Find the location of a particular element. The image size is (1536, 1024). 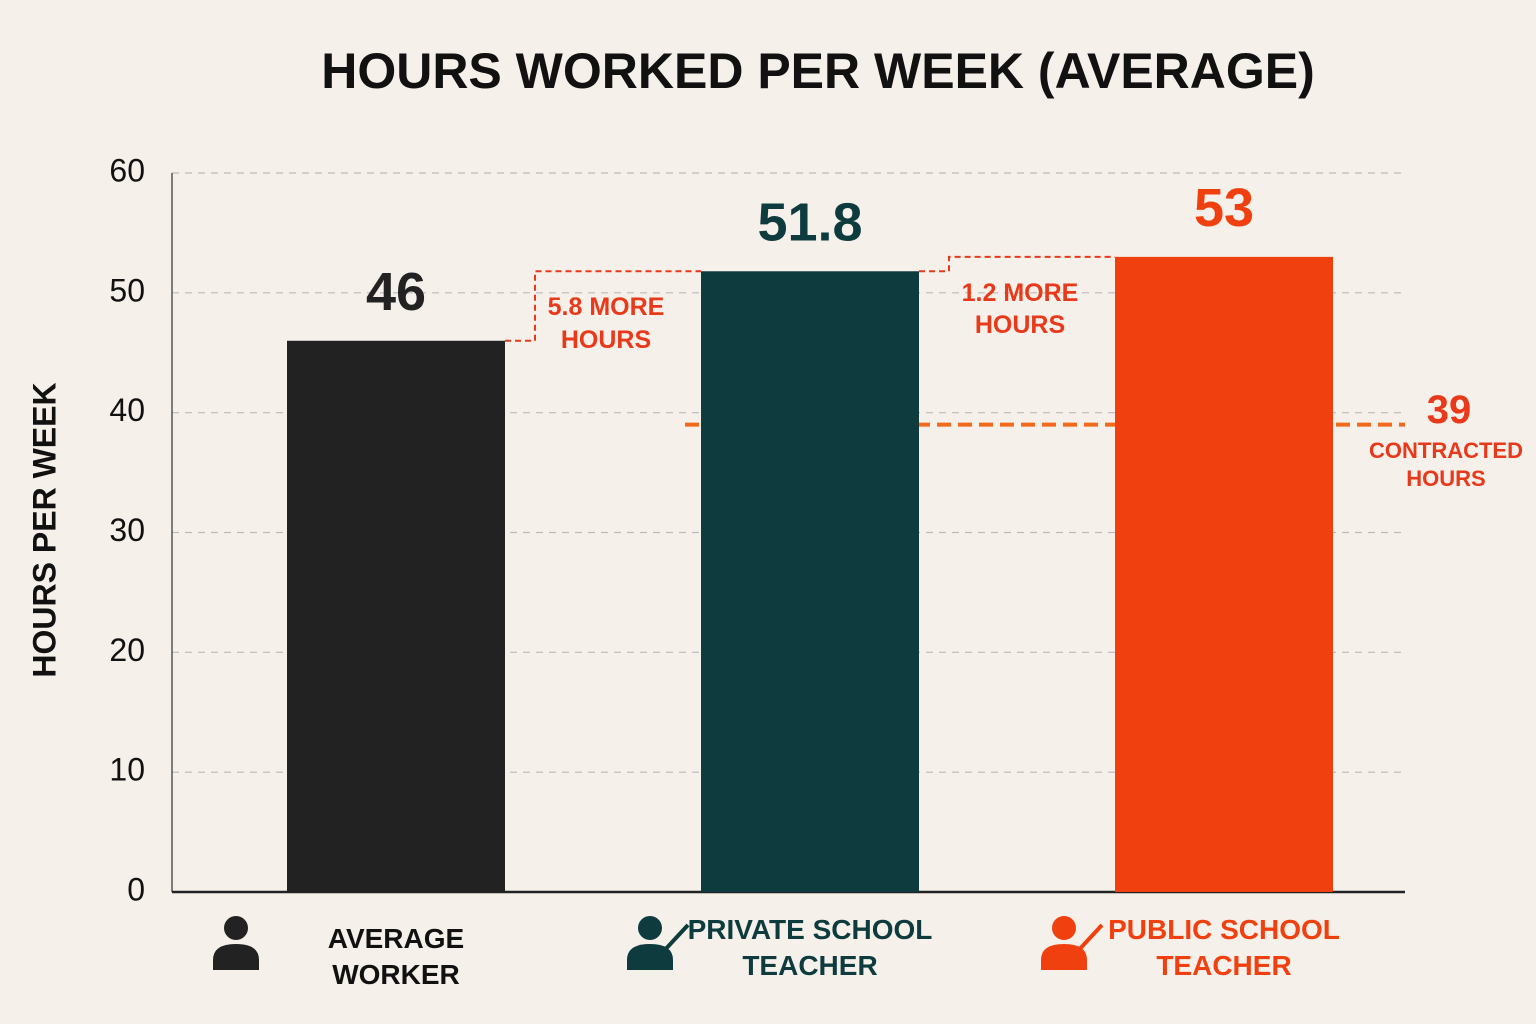

reference-value: 39 is located at coordinates (1449, 410).